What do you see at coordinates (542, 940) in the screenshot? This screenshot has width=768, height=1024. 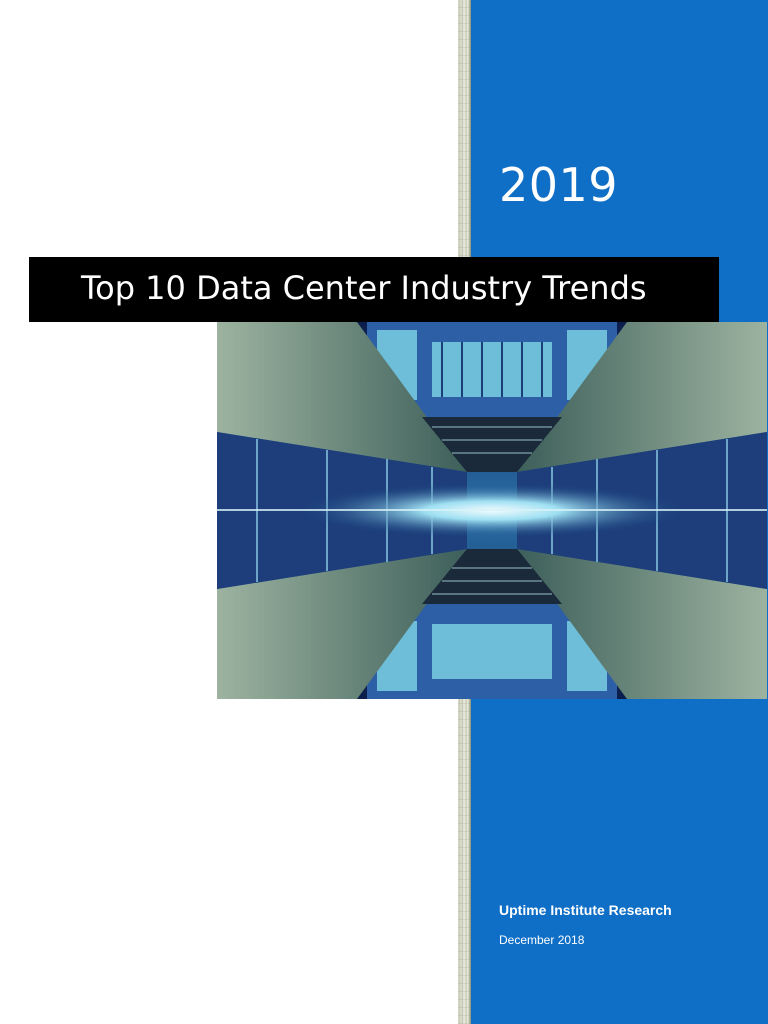 I see `publication-date: December 2018` at bounding box center [542, 940].